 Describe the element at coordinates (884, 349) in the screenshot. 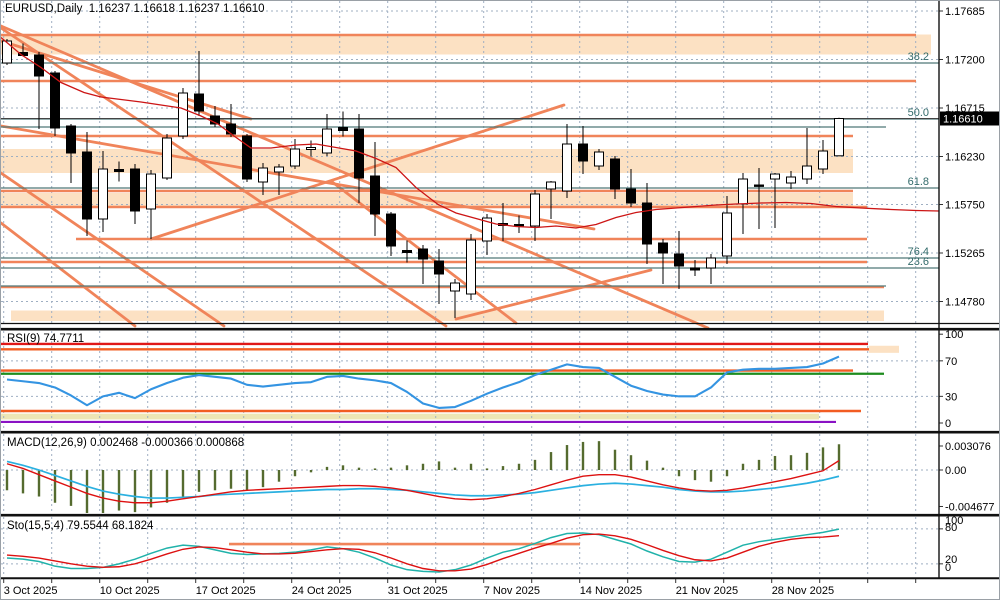

I see `rsi-stub-zone` at that location.